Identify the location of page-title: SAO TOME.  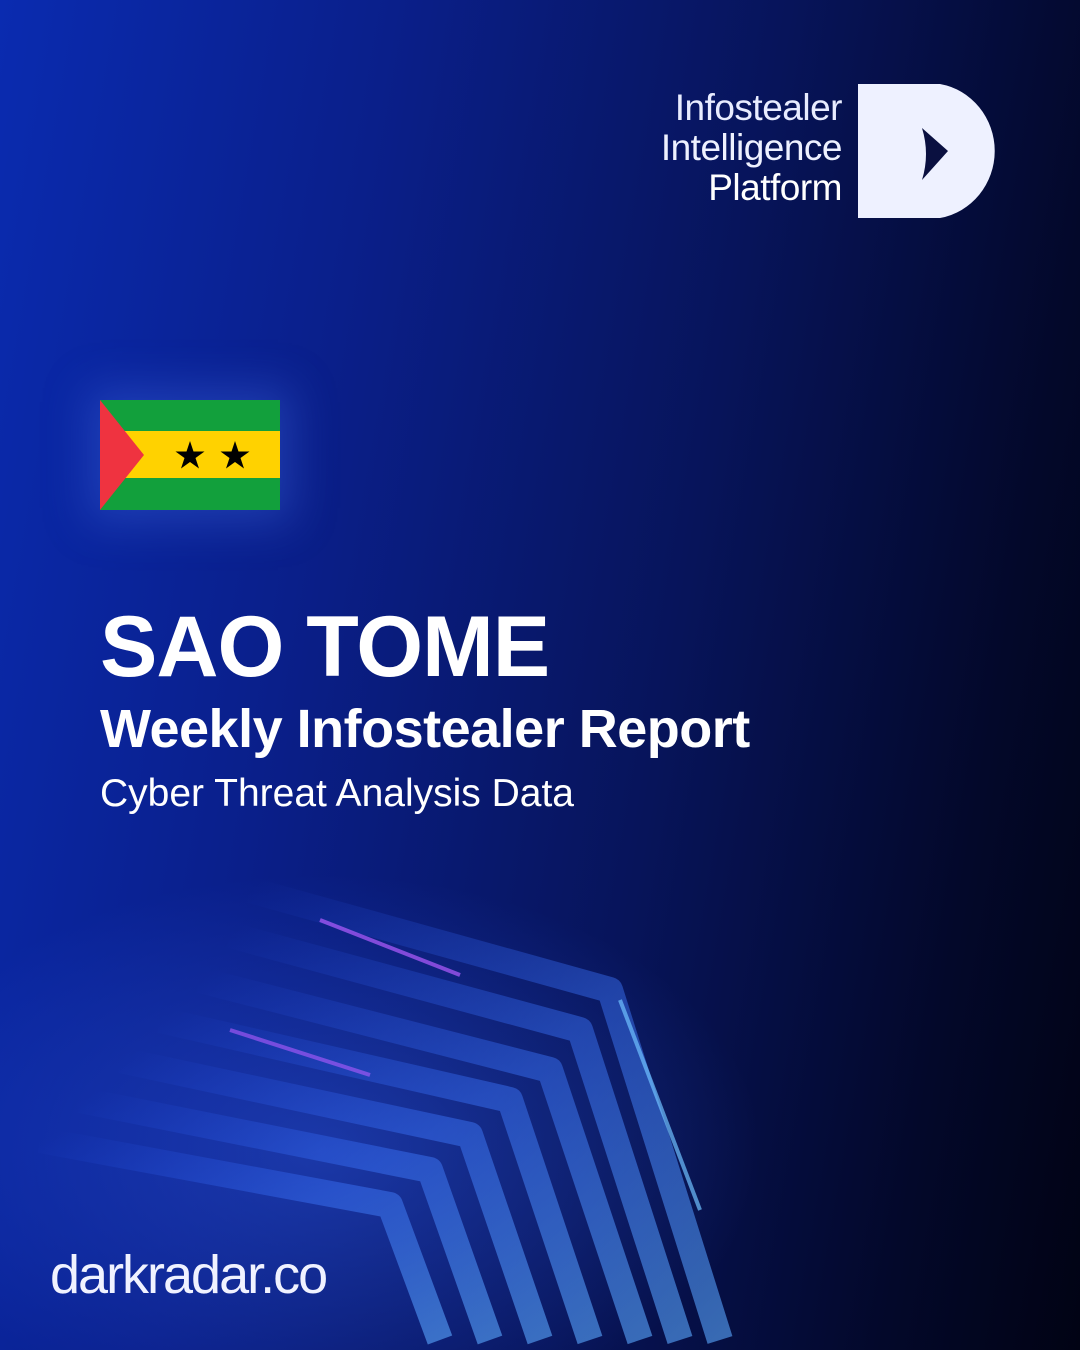
(325, 647).